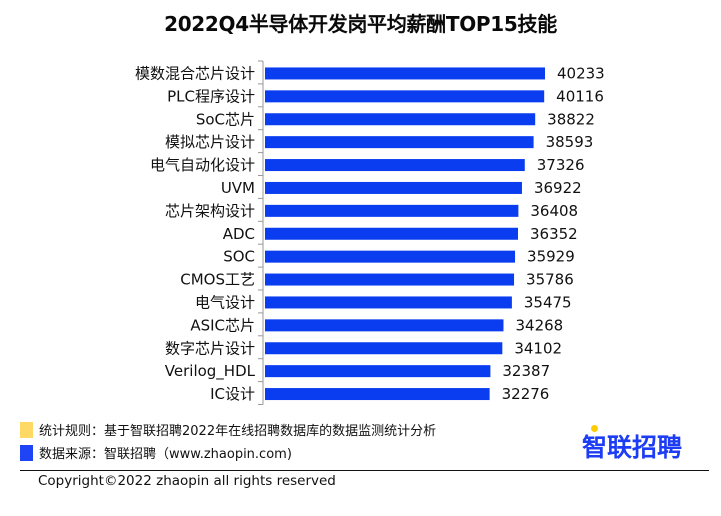  I want to click on category-label: SoC芯片, so click(225, 119).